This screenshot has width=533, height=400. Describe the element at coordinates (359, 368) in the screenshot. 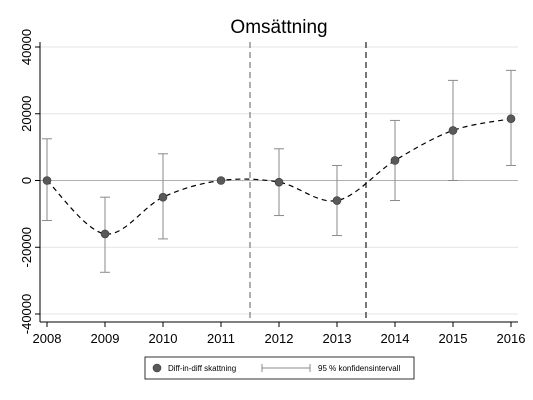

I see `legend-label-ci: 95 % konfidensintervall` at that location.